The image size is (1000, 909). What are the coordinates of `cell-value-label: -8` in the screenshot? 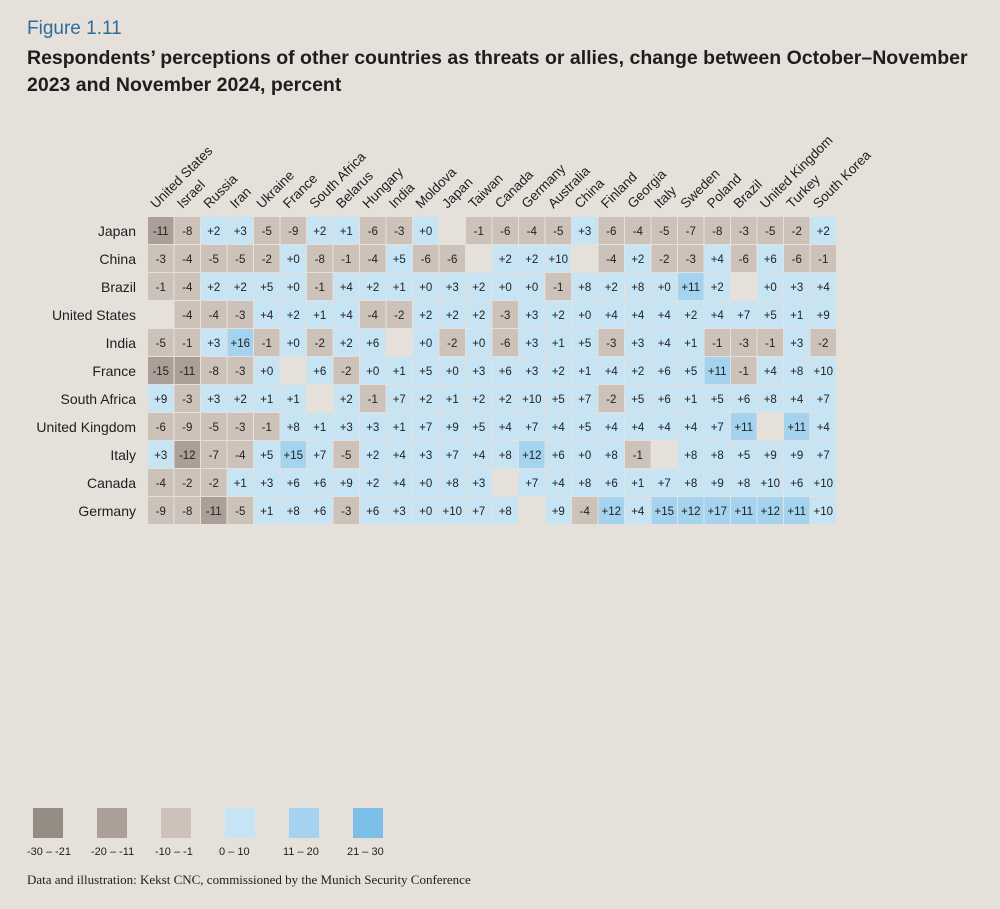 It's located at (320, 260).